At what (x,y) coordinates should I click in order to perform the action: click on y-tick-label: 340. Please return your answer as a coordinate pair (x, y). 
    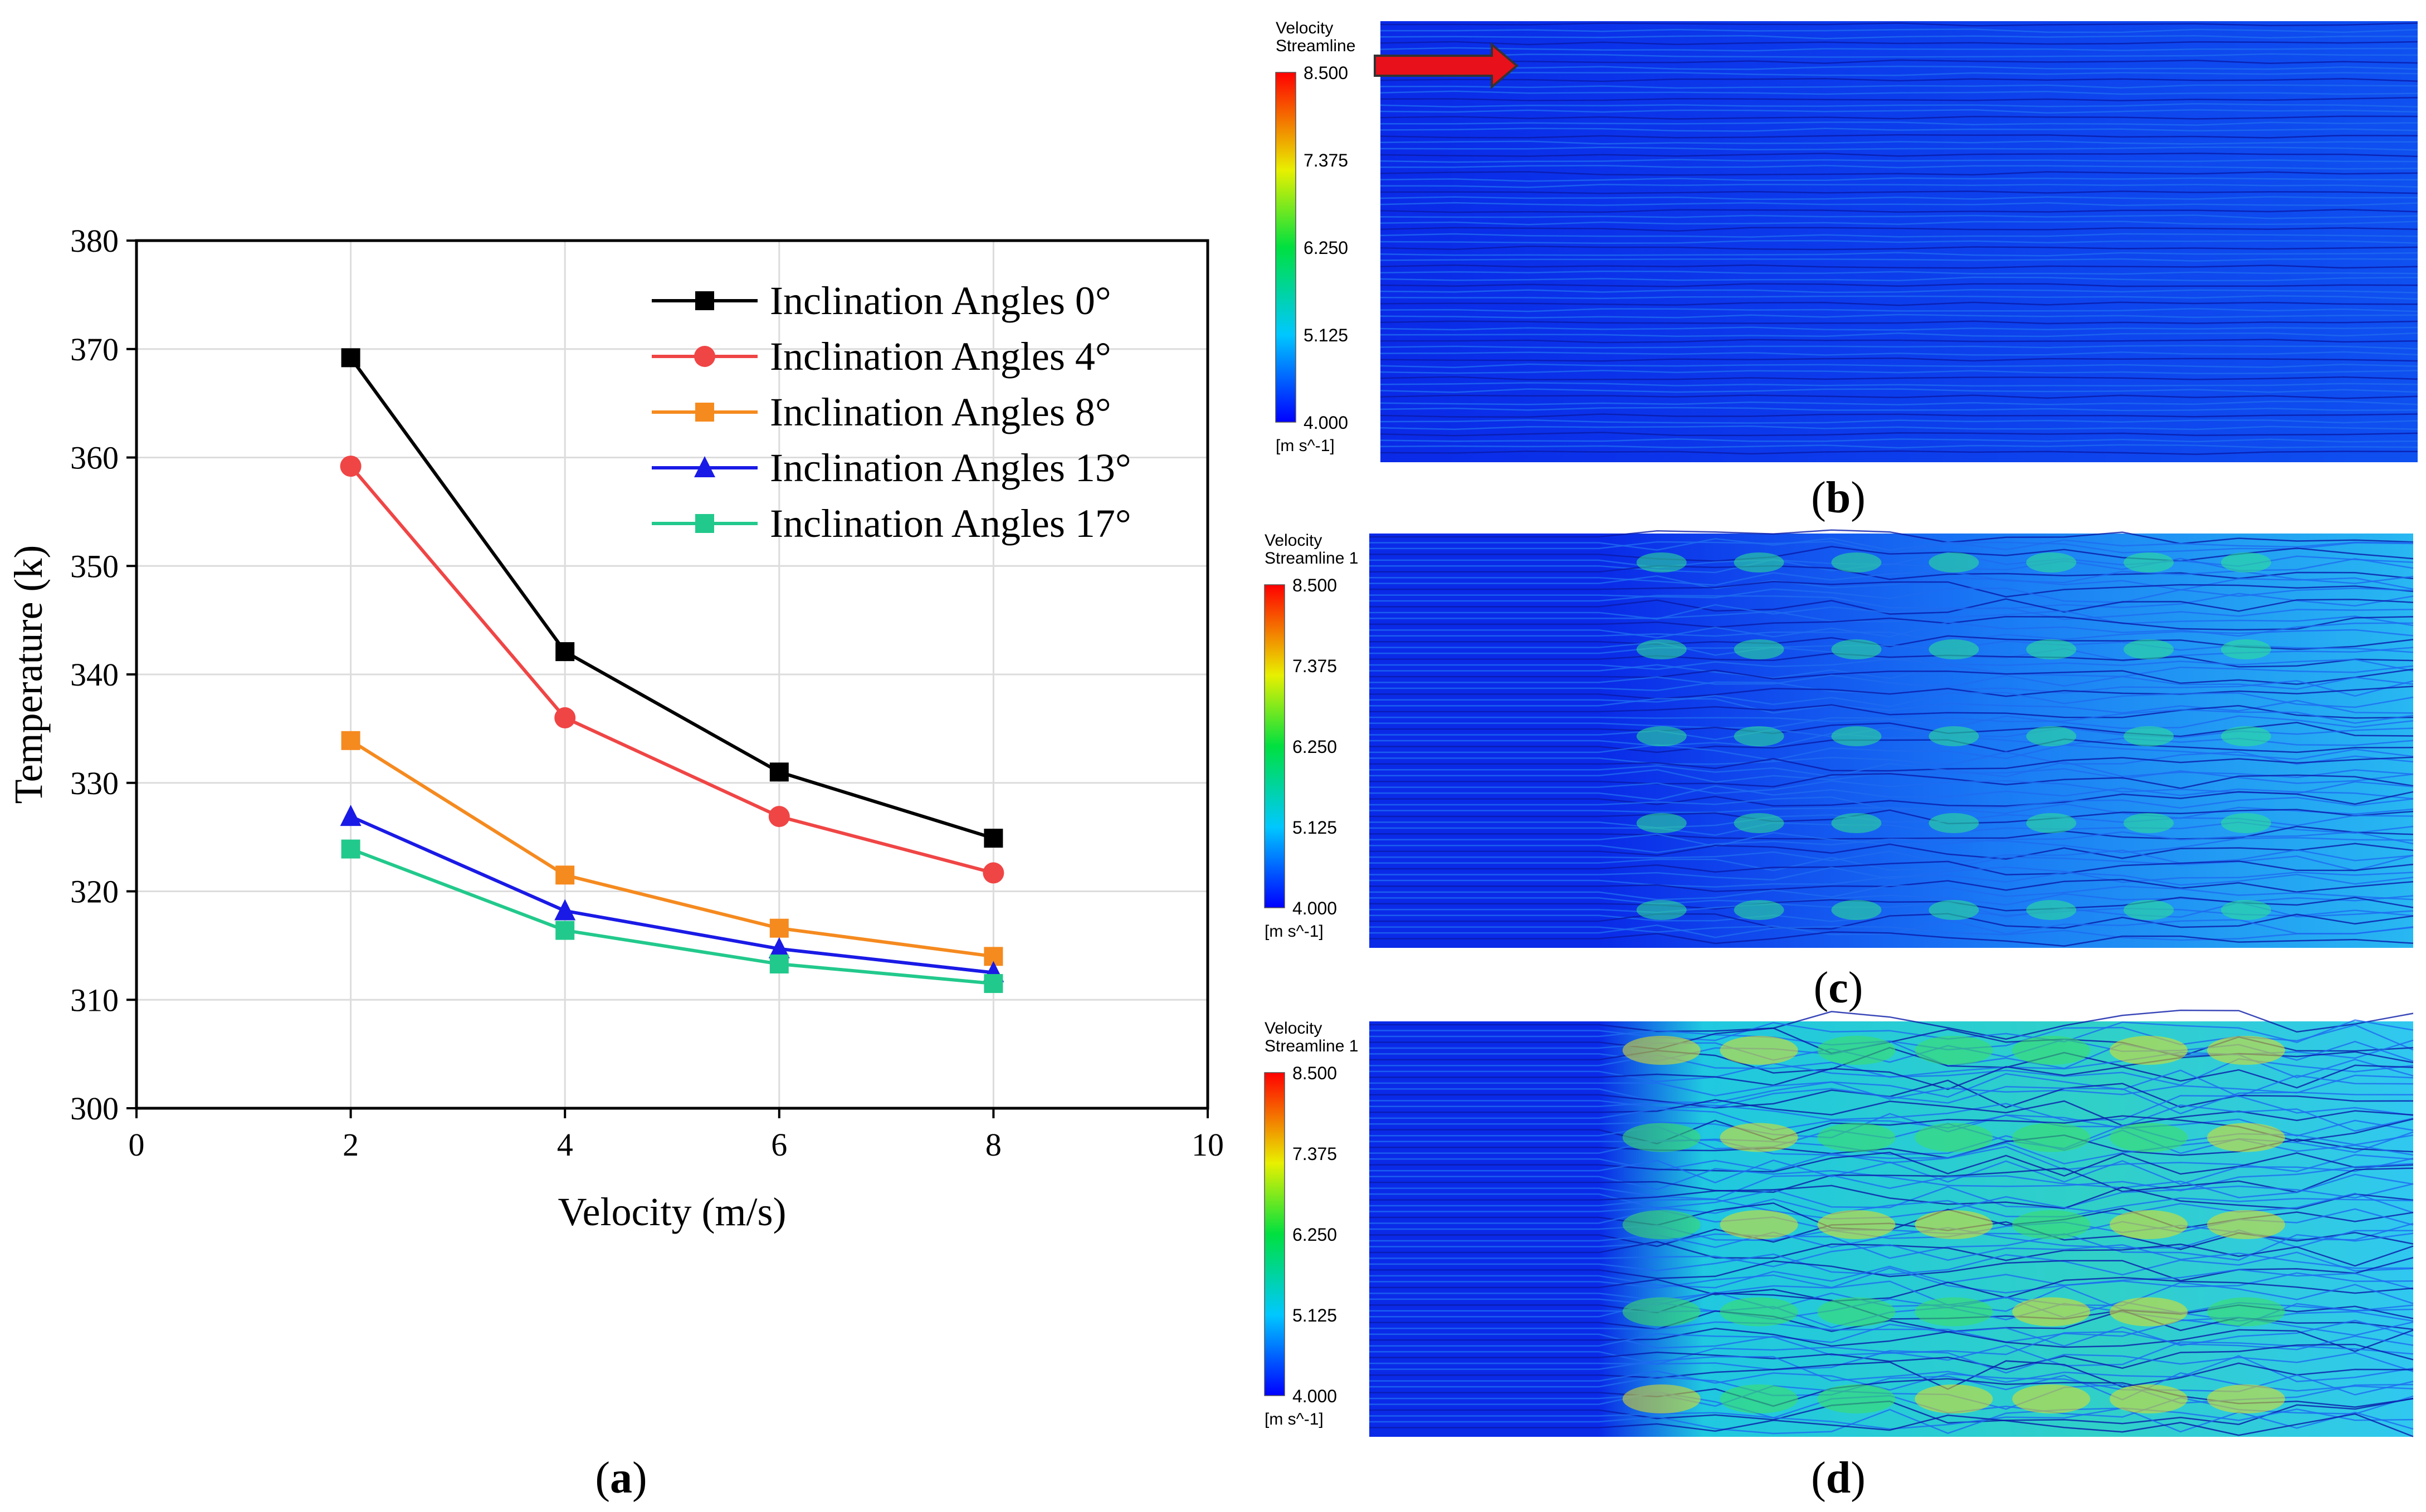
    Looking at the image, I should click on (94, 675).